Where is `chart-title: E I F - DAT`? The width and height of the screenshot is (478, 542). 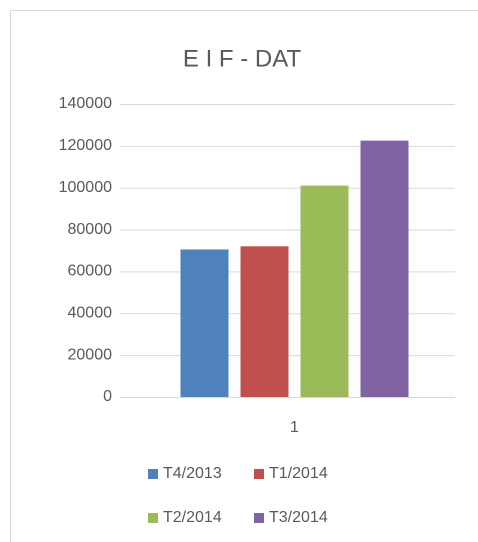 chart-title: E I F - DAT is located at coordinates (242, 58).